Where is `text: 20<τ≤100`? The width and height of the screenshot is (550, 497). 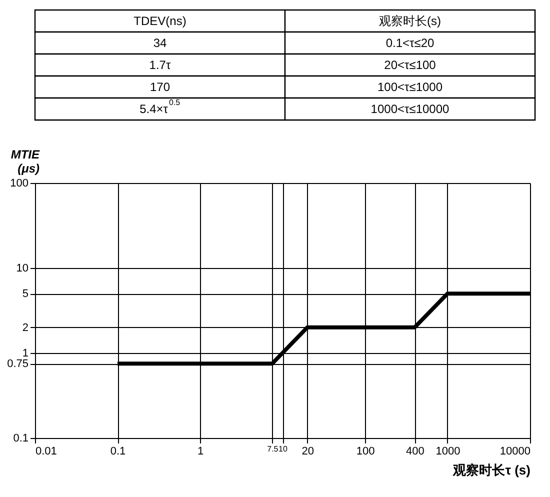 text: 20<τ≤100 is located at coordinates (410, 65).